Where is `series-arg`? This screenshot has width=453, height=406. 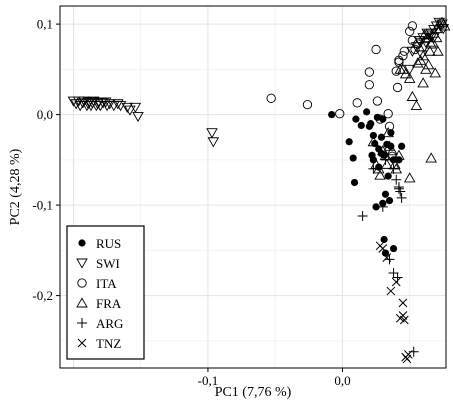
series-arg is located at coordinates (388, 255).